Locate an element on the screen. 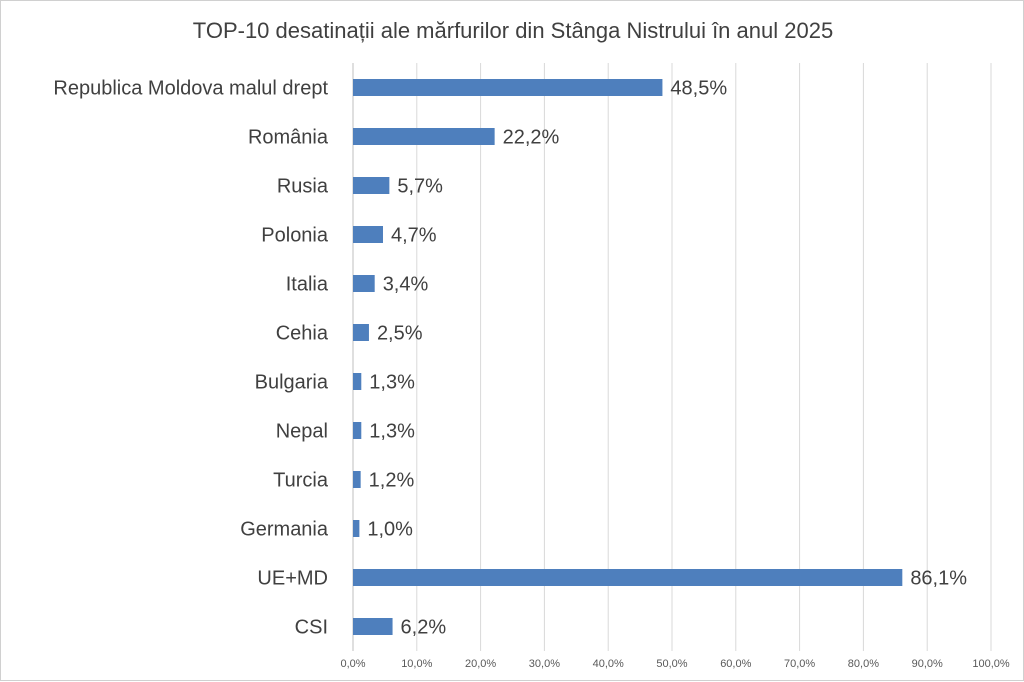 The height and width of the screenshot is (682, 1024). x-tick-label: 50,0% is located at coordinates (671, 664).